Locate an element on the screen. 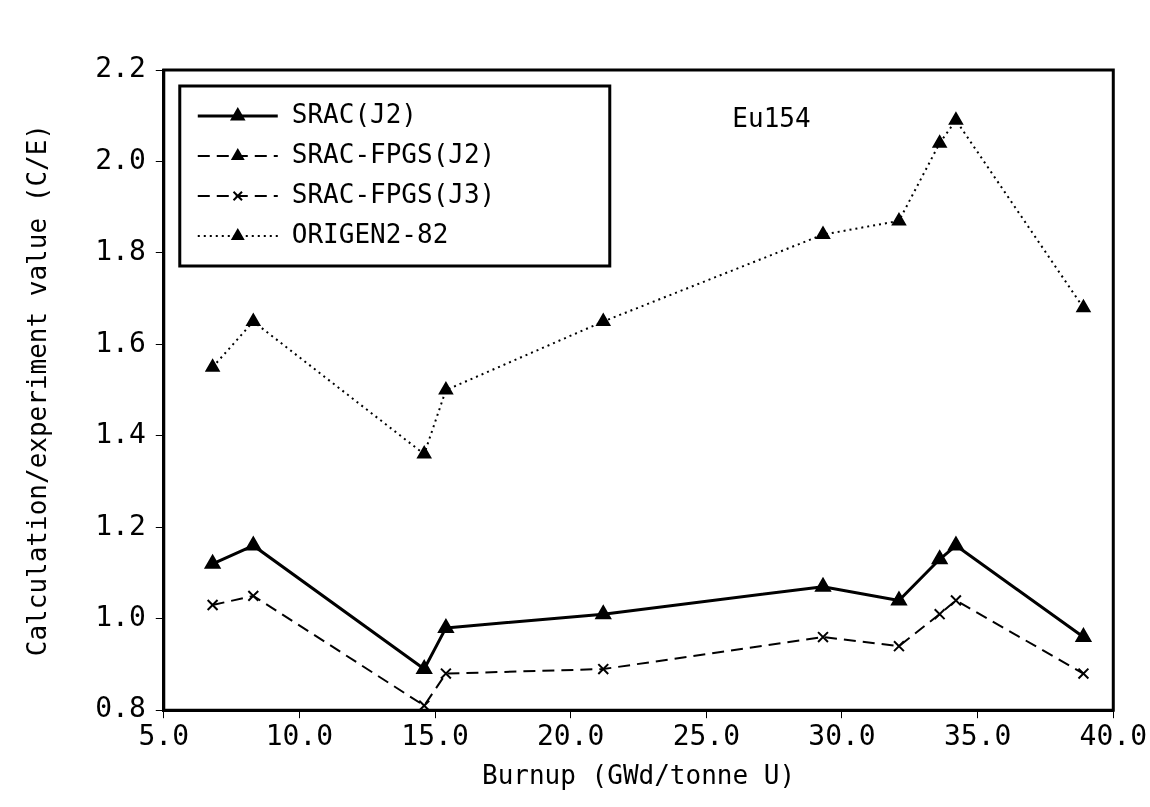  y-tick-label: 1.8 is located at coordinates (120, 251).